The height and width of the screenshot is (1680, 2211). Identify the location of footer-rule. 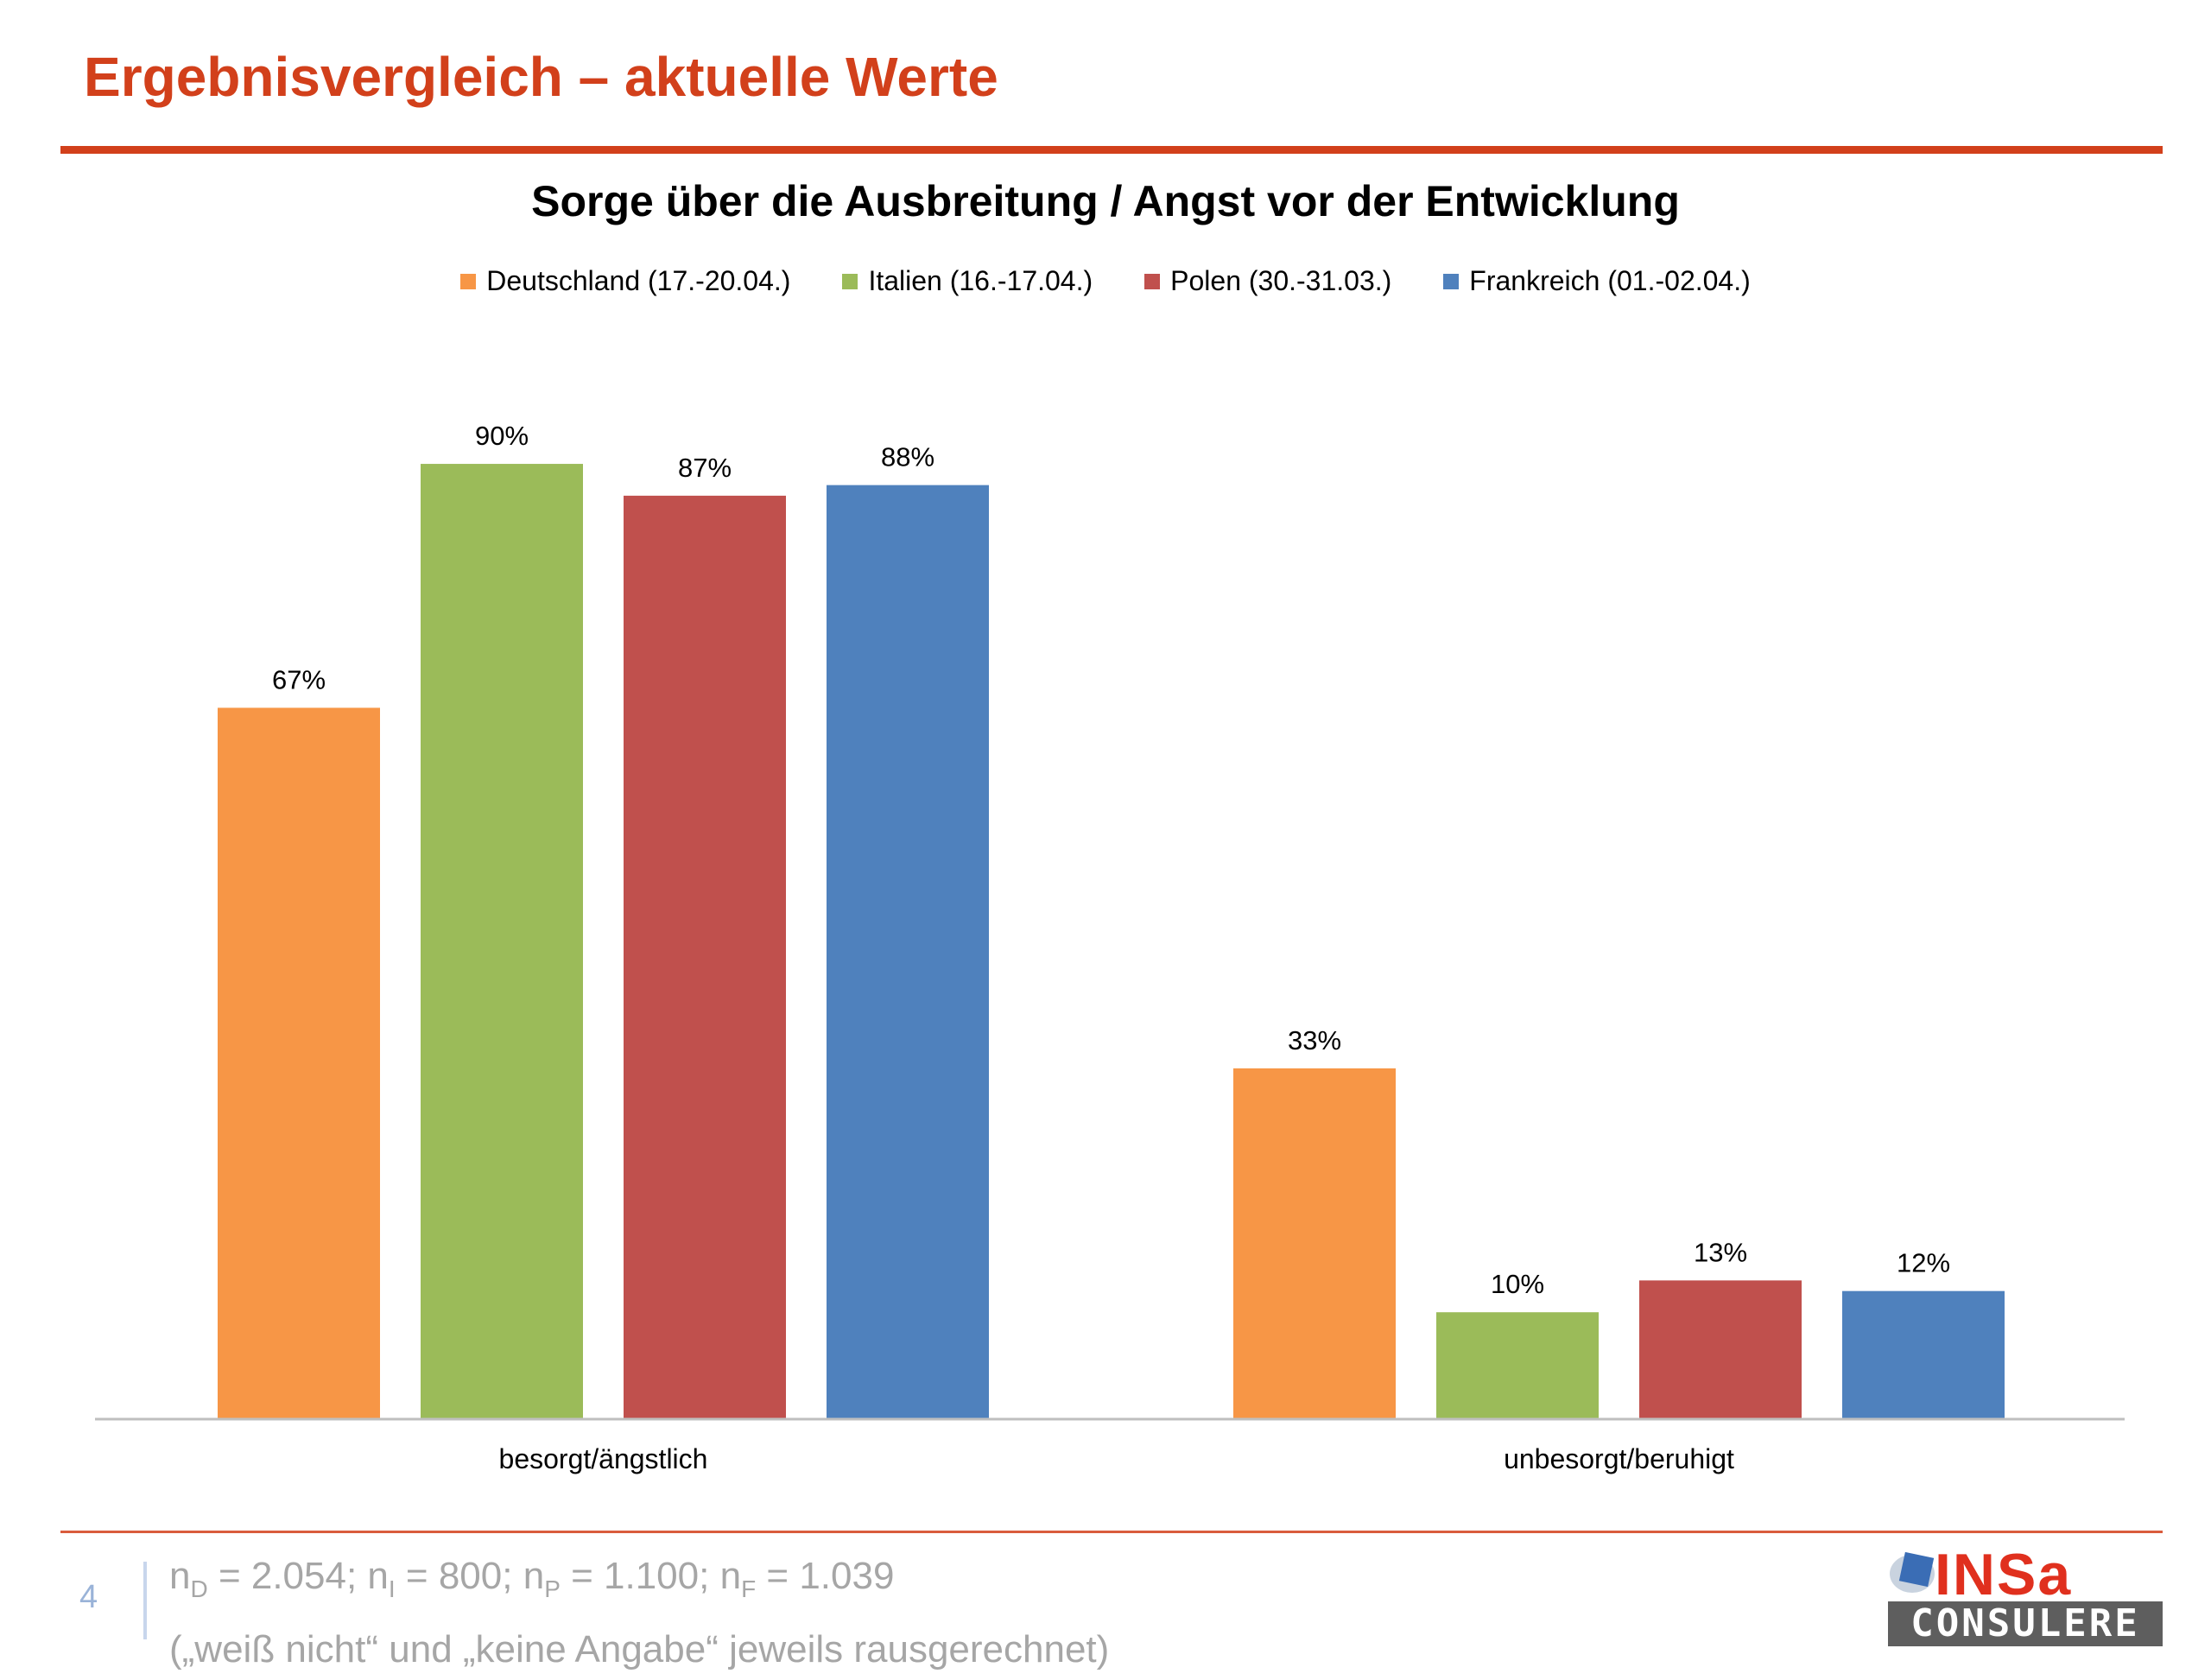
(1111, 1532).